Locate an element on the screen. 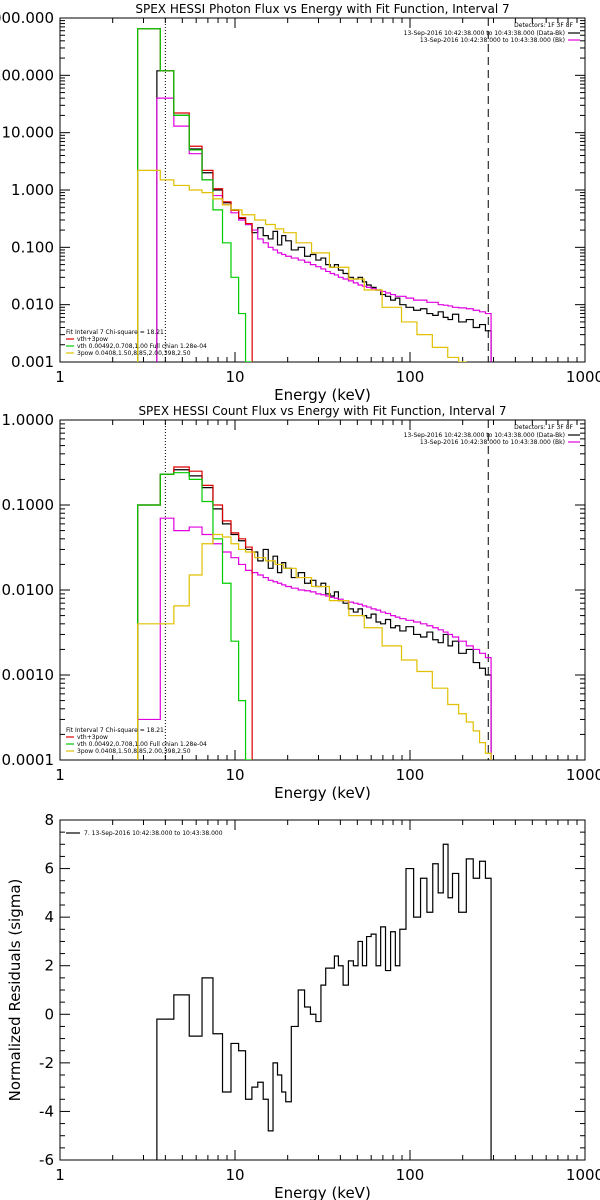 Image resolution: width=600 pixels, height=1200 pixels. y-tick-label: 0.0001 is located at coordinates (28, 760).